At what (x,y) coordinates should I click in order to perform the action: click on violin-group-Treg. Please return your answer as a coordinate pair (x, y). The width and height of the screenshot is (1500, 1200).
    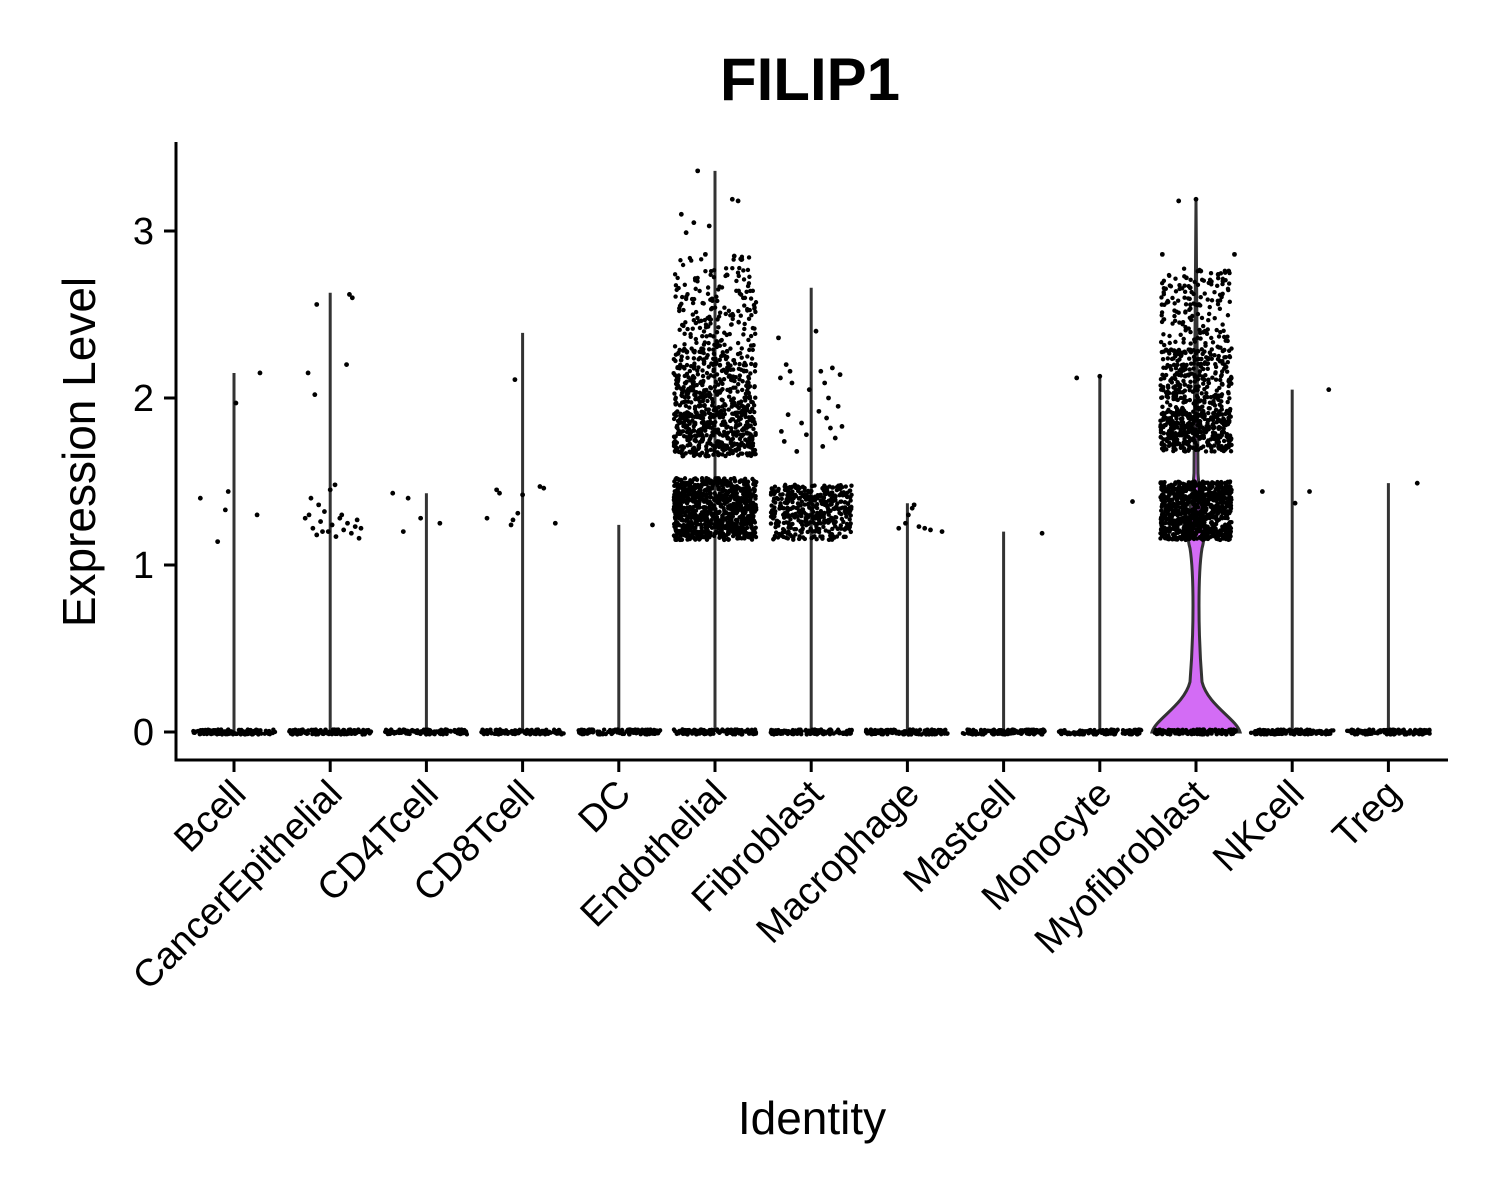
    Looking at the image, I should click on (1388, 608).